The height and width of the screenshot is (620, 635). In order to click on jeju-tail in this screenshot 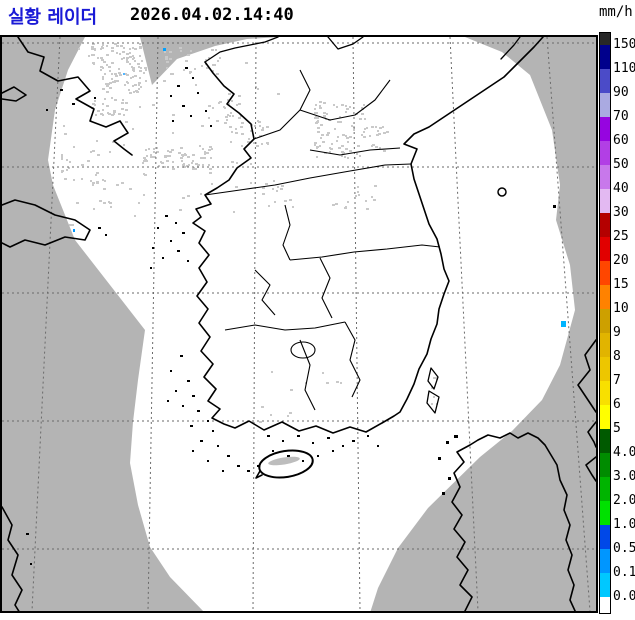, I will do `click(259, 474)`.